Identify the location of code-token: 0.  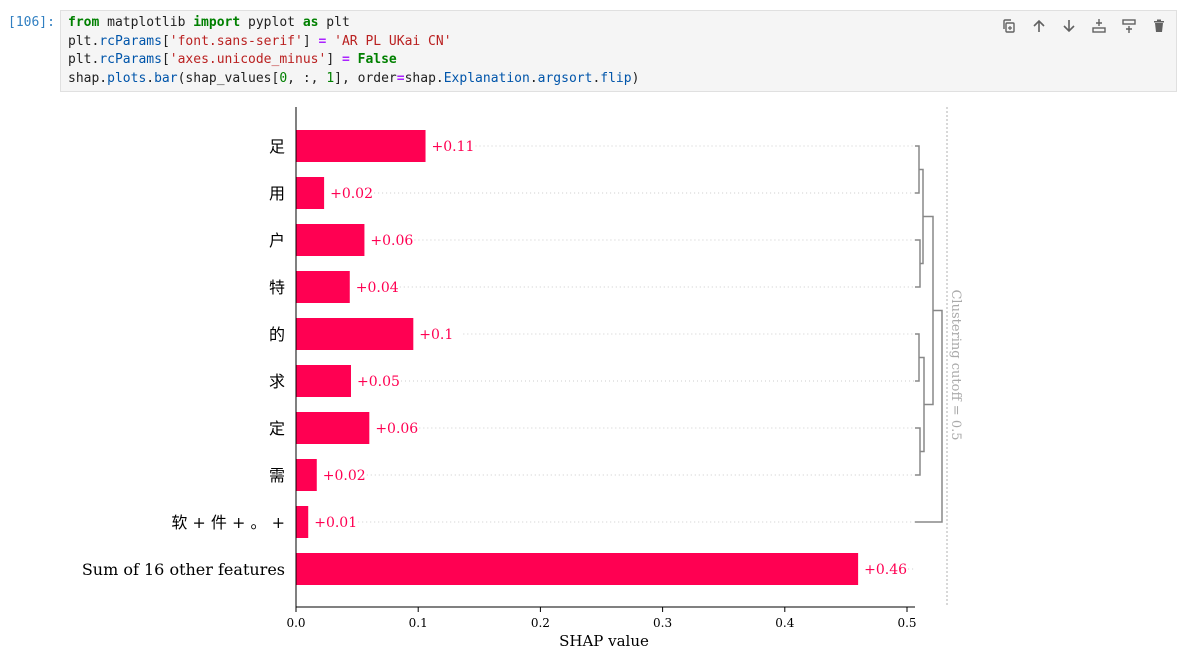
(283, 78).